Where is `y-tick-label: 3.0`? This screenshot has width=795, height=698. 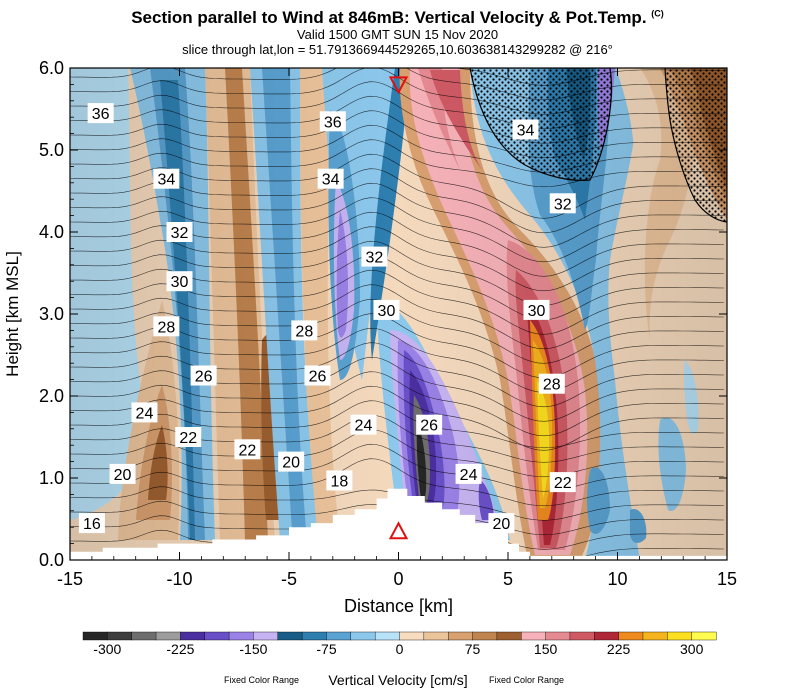 y-tick-label: 3.0 is located at coordinates (51, 314).